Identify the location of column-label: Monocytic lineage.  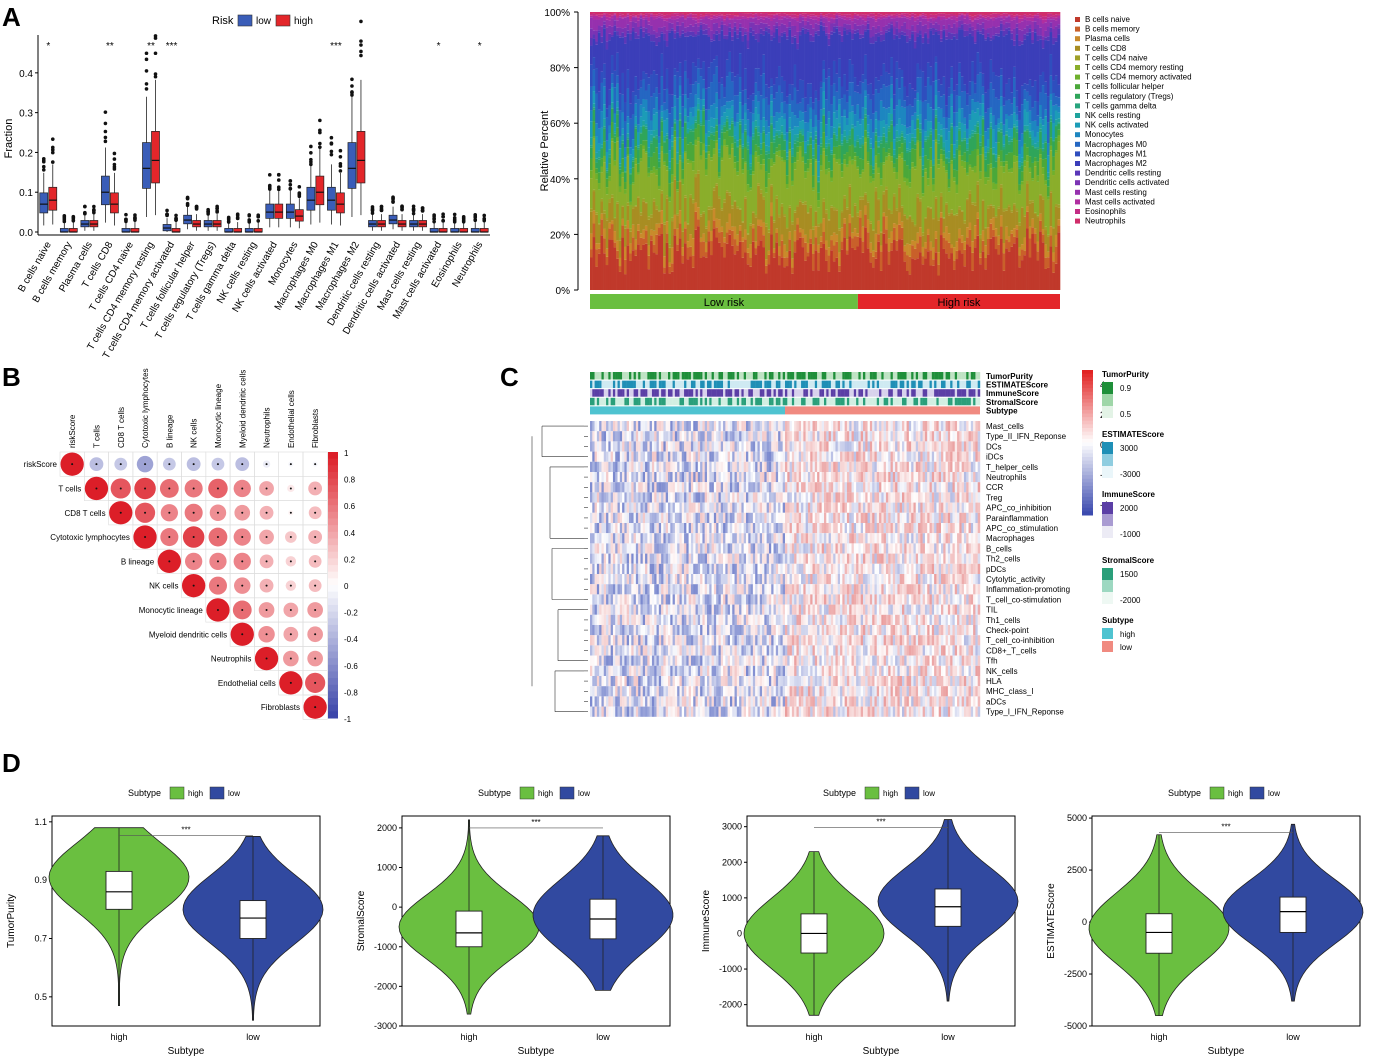
(218, 415).